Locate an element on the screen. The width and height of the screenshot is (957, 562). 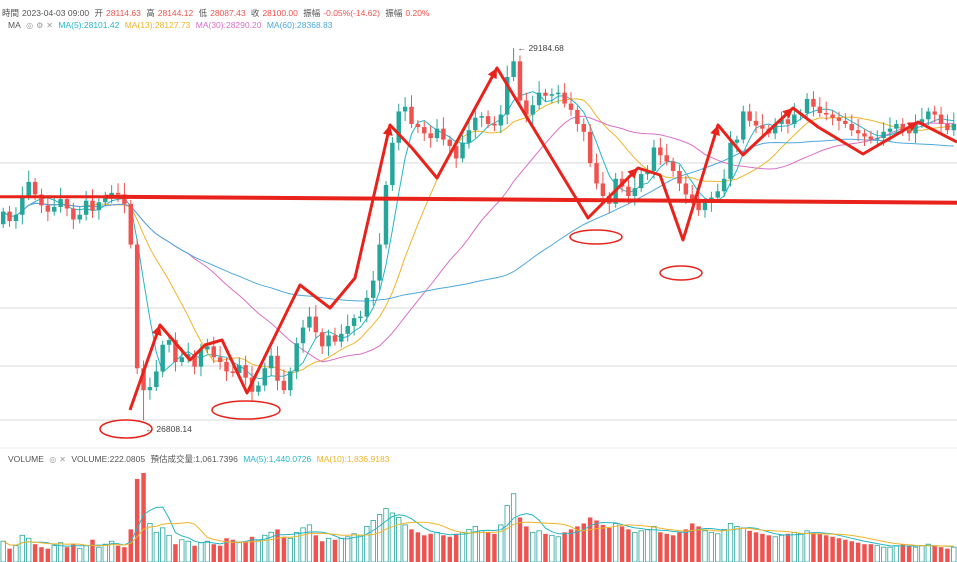
close-label: 收 is located at coordinates (255, 13).